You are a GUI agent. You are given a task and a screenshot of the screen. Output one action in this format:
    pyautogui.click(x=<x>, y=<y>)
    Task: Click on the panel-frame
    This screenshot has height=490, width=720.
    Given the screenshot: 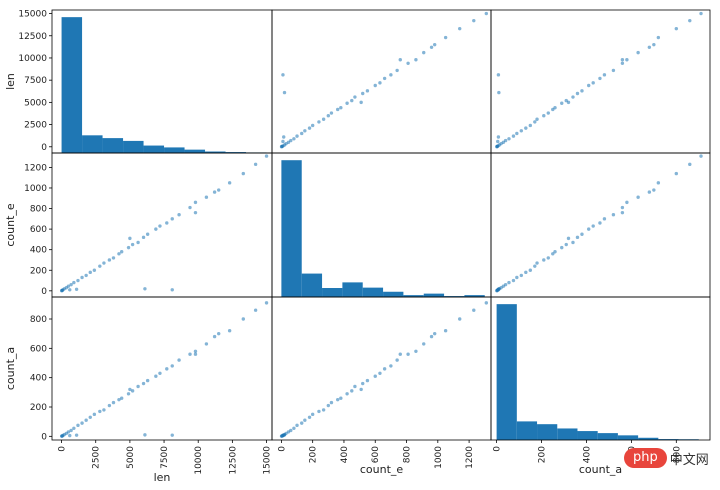 What is the action you would take?
    pyautogui.click(x=600, y=368)
    